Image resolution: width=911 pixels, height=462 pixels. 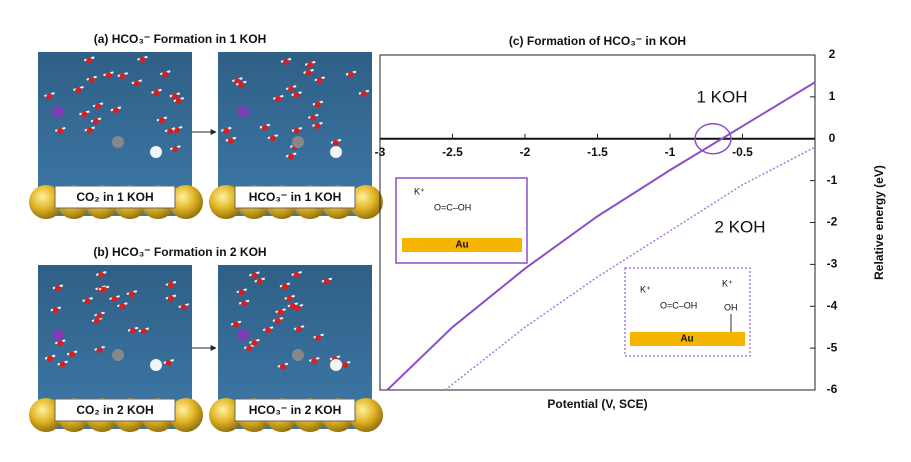 I want to click on x-tick-label: -2.5, so click(x=452, y=152).